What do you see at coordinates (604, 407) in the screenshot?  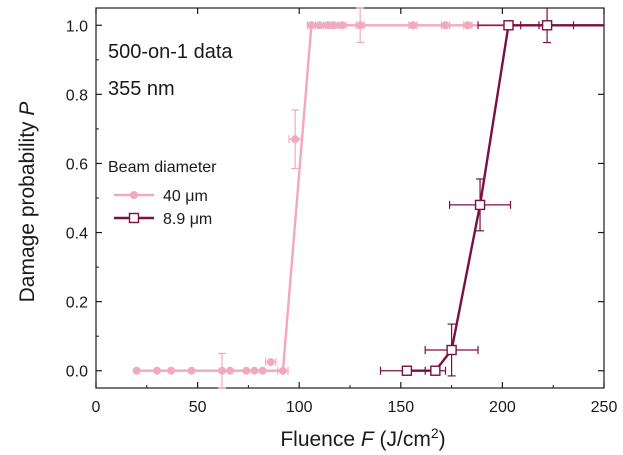 I see `x-tick-label: 250` at bounding box center [604, 407].